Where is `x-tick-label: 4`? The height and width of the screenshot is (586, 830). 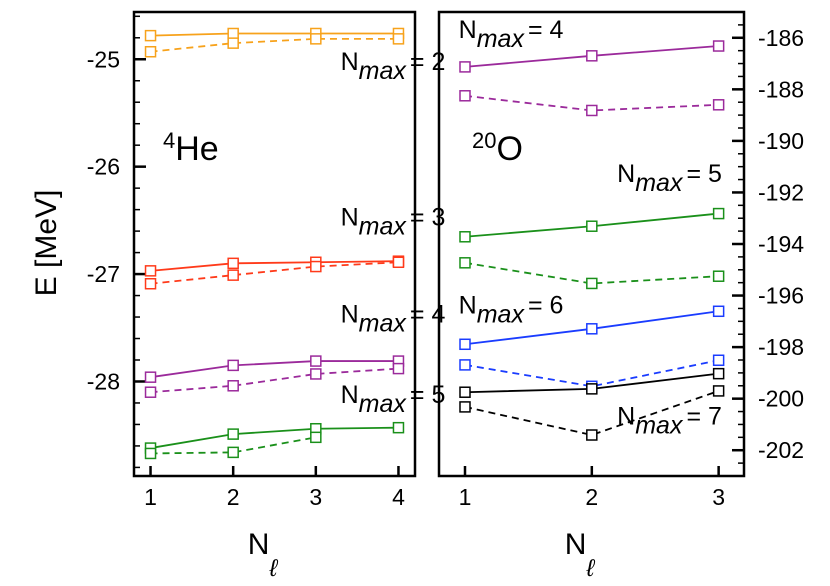
x-tick-label: 4 is located at coordinates (398, 497).